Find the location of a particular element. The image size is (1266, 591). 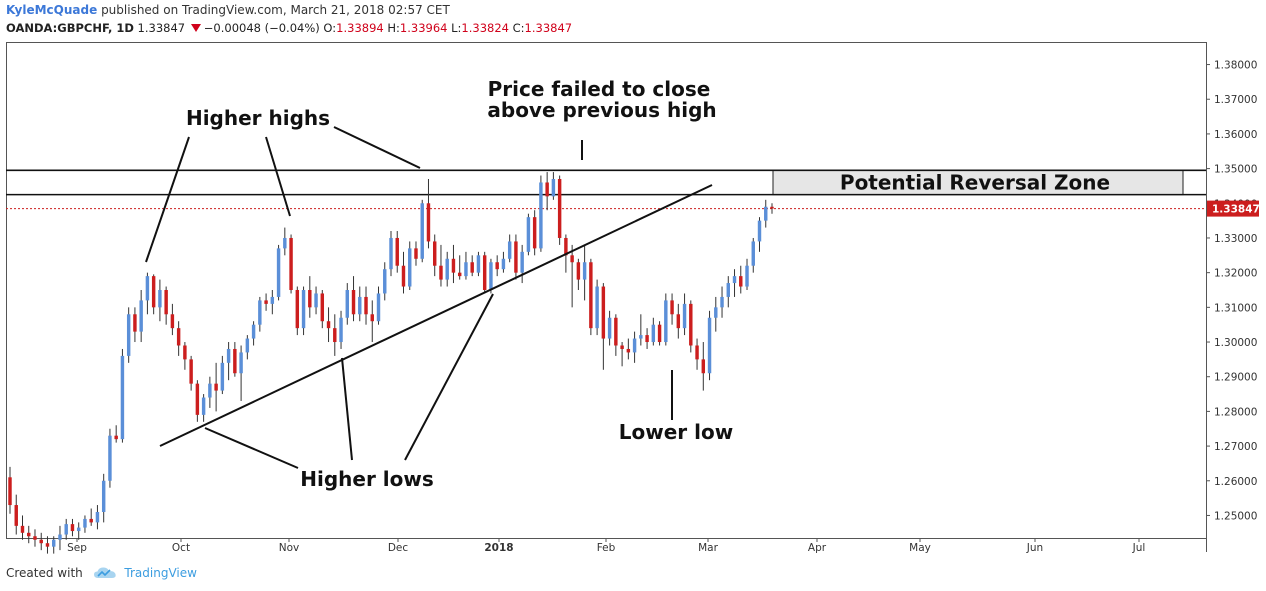

time-tick-label: Oct is located at coordinates (181, 548).